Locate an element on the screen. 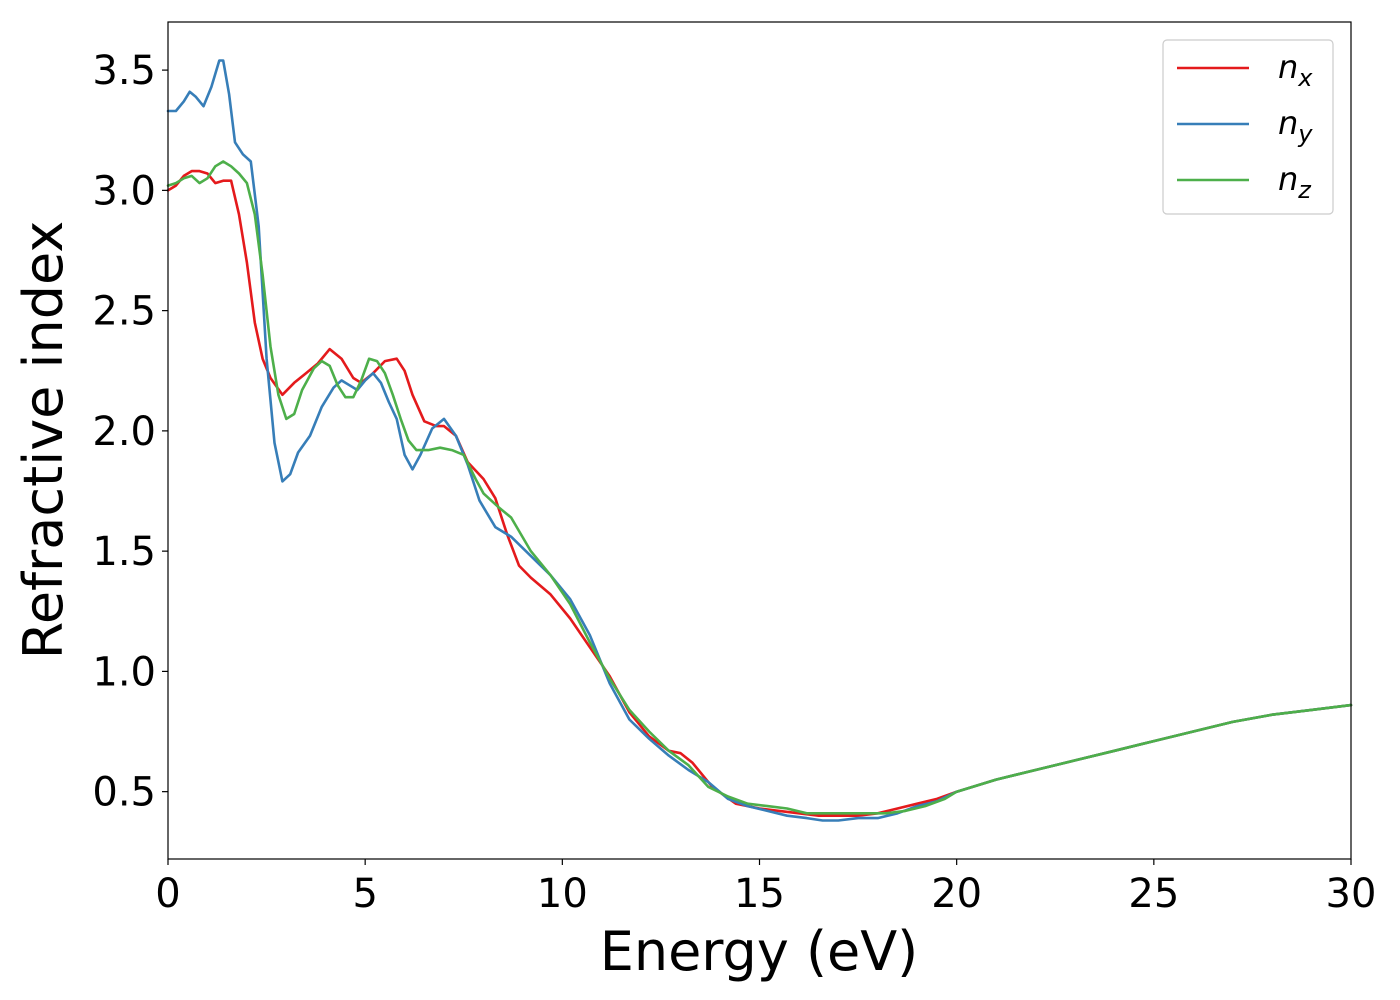  y-tick-label: 0.5 is located at coordinates (124, 793).